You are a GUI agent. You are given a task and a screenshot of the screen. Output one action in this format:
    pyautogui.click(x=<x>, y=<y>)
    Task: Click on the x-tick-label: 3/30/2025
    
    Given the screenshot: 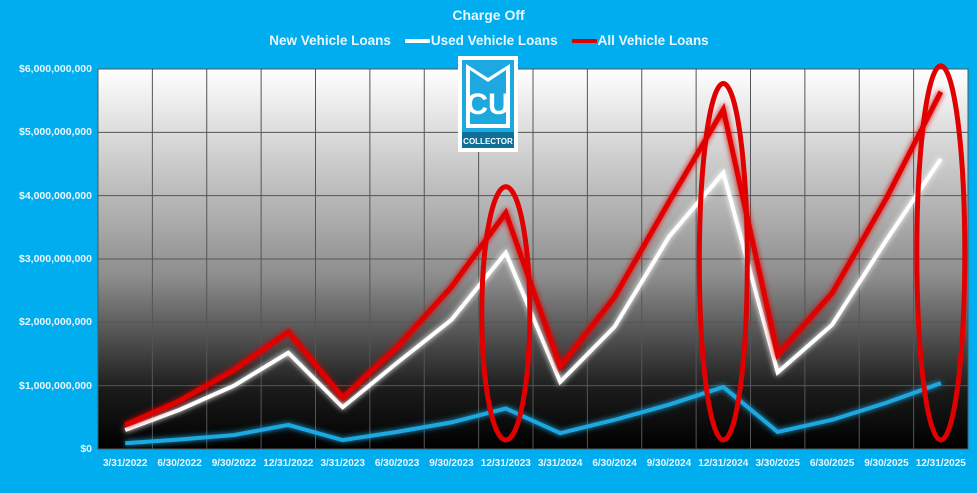 What is the action you would take?
    pyautogui.click(x=777, y=463)
    